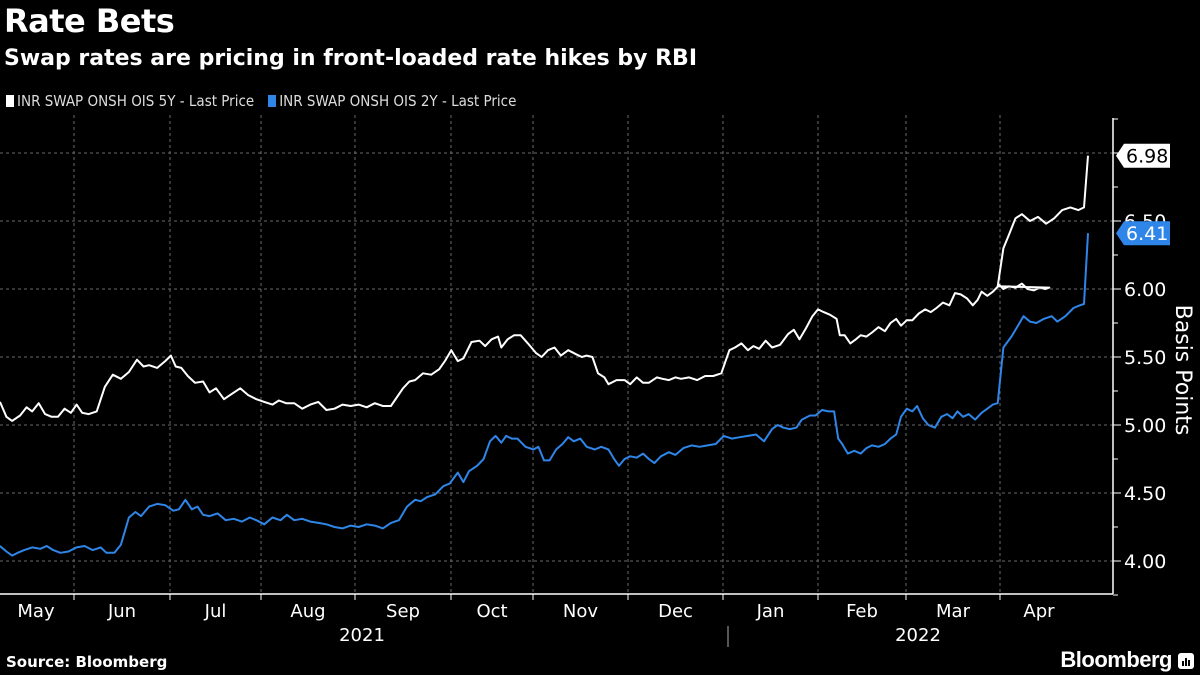  What do you see at coordinates (580, 611) in the screenshot?
I see `x-tick-label: Nov` at bounding box center [580, 611].